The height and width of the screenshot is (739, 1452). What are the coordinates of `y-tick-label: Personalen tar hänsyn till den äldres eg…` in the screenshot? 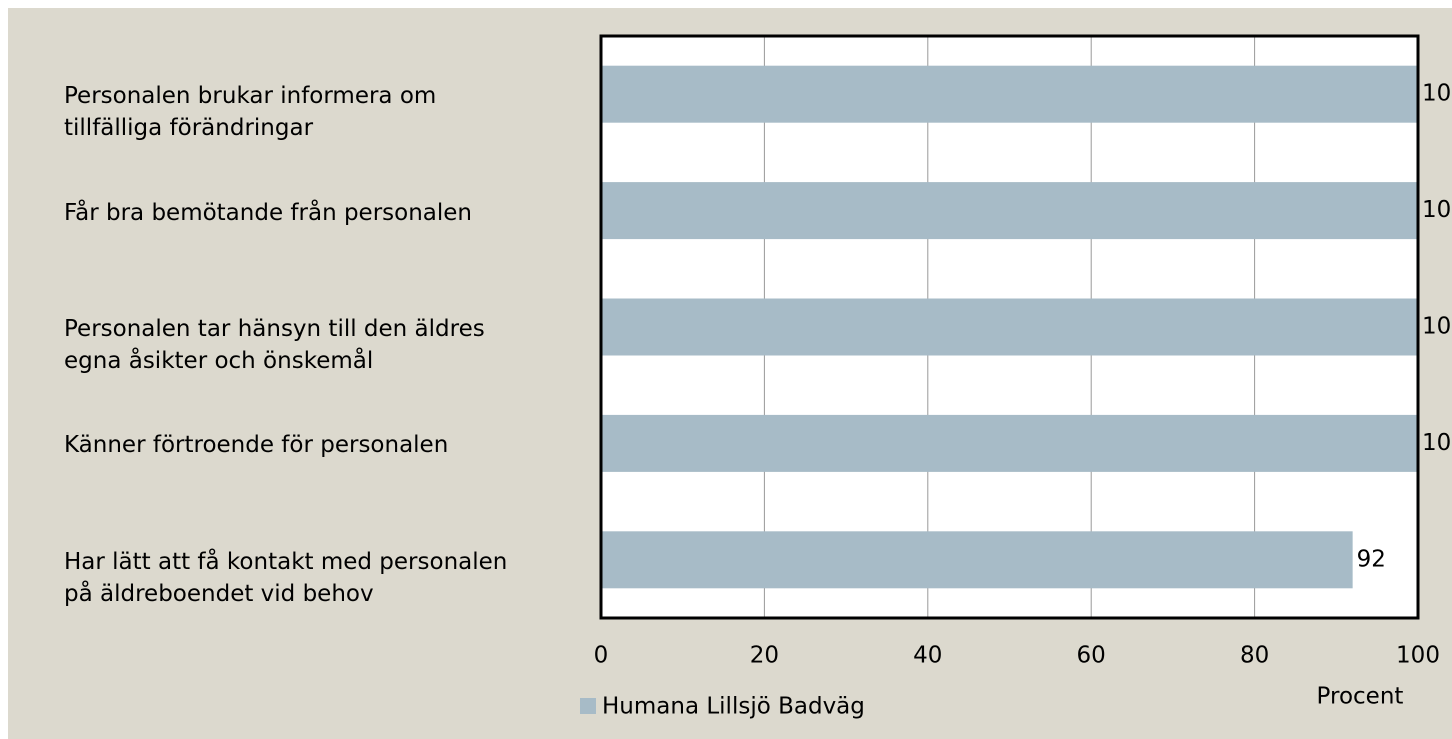 It's located at (274, 345).